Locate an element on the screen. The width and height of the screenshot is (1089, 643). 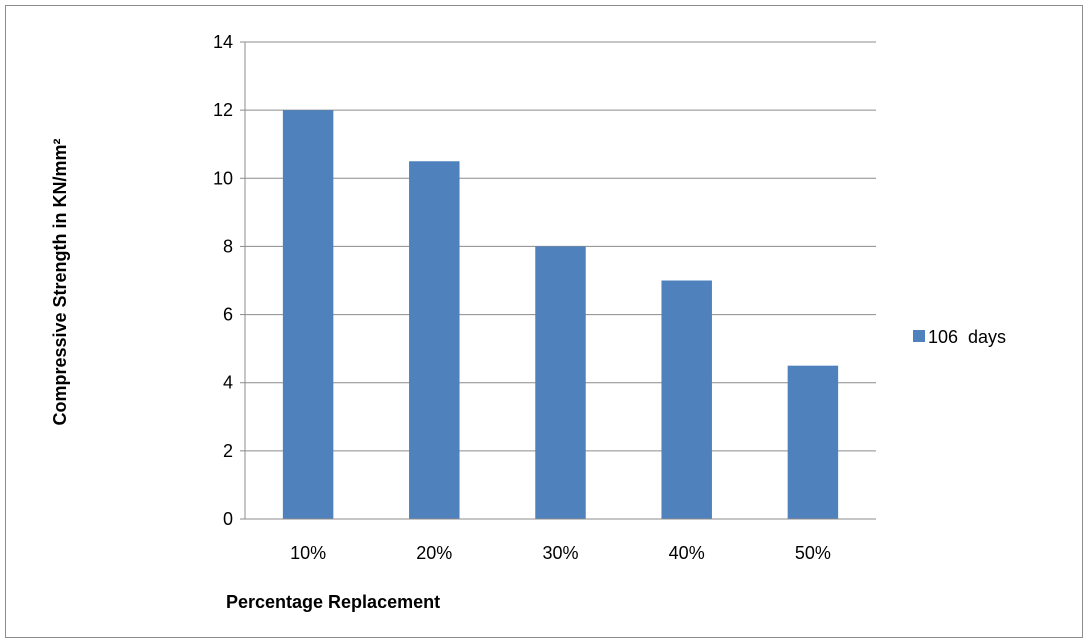
legend-swatch is located at coordinates (919, 336).